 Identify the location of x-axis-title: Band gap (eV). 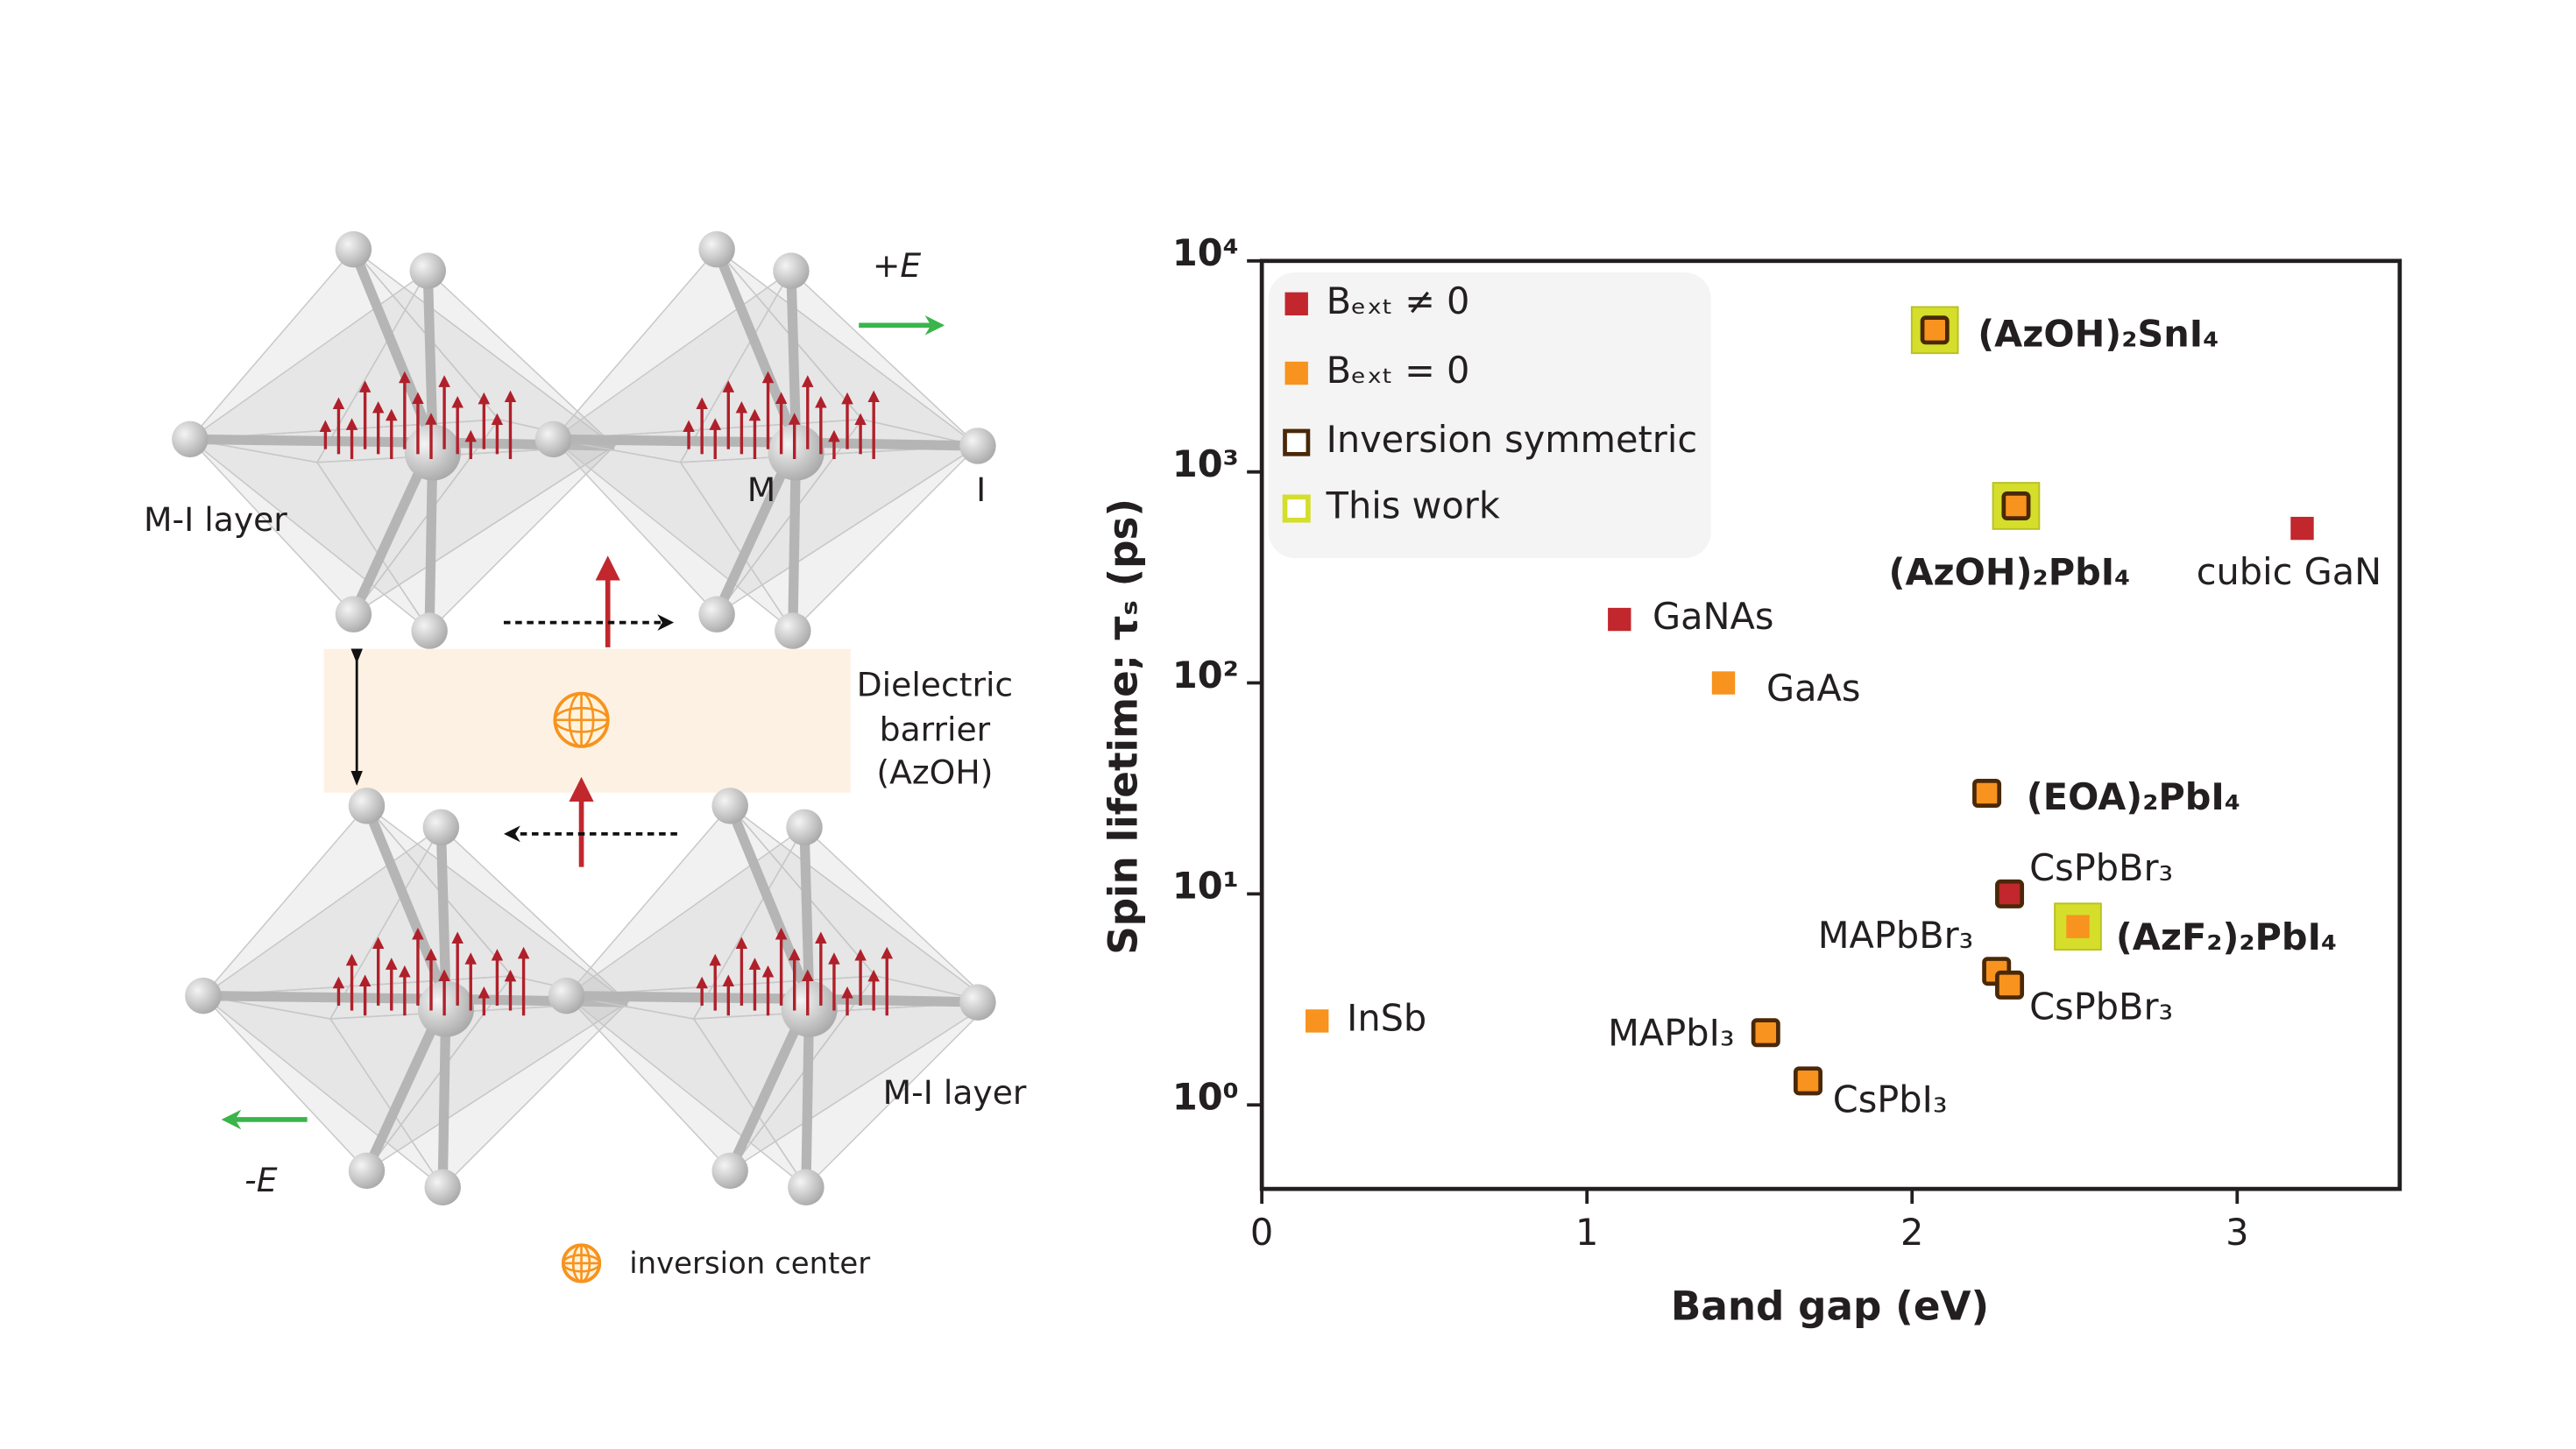
(1830, 1306).